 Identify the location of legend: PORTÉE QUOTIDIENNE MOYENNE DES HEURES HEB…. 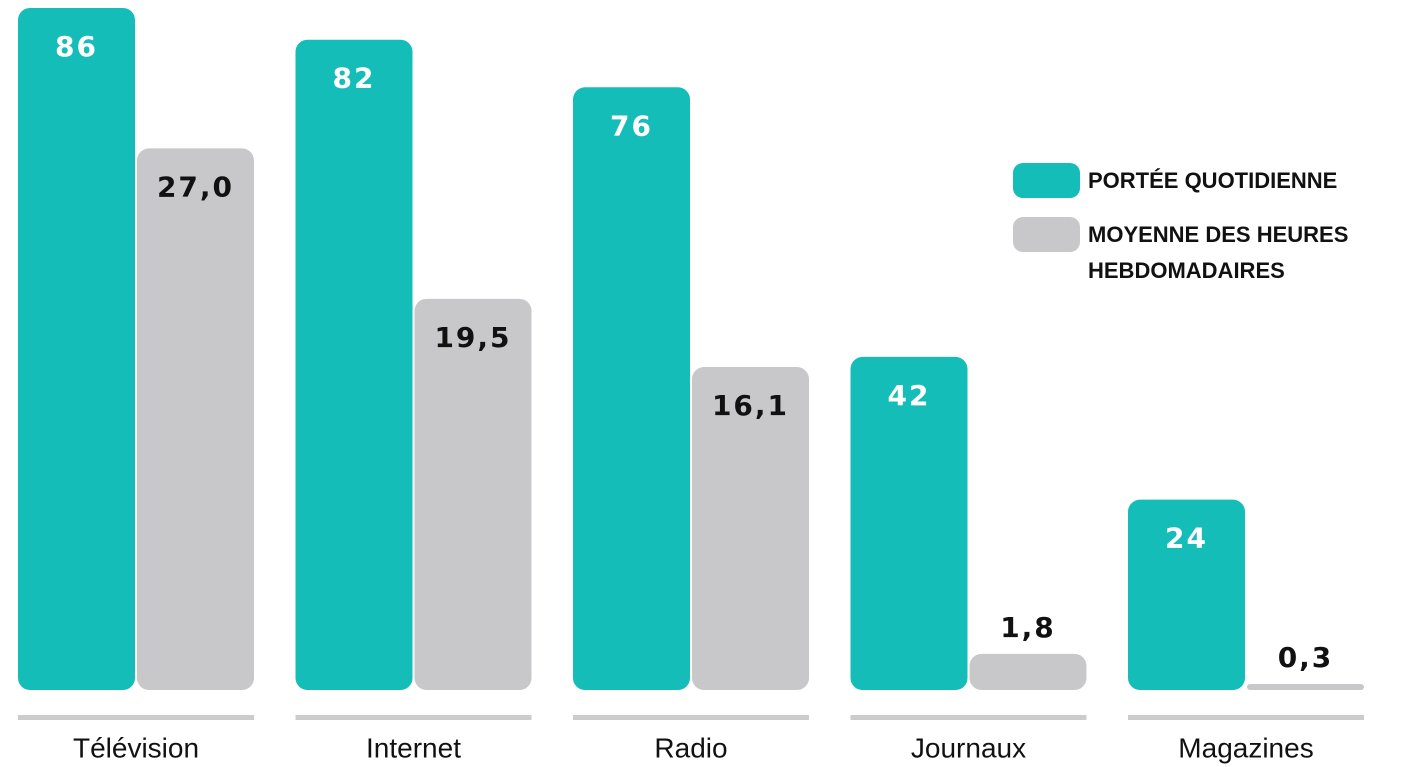
(1200, 235).